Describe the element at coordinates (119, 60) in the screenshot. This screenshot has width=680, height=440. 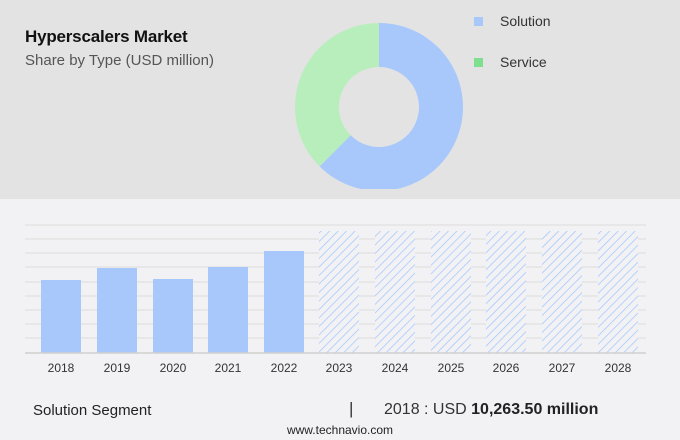
I see `chart-subtitle: Share by Type (USD million)` at that location.